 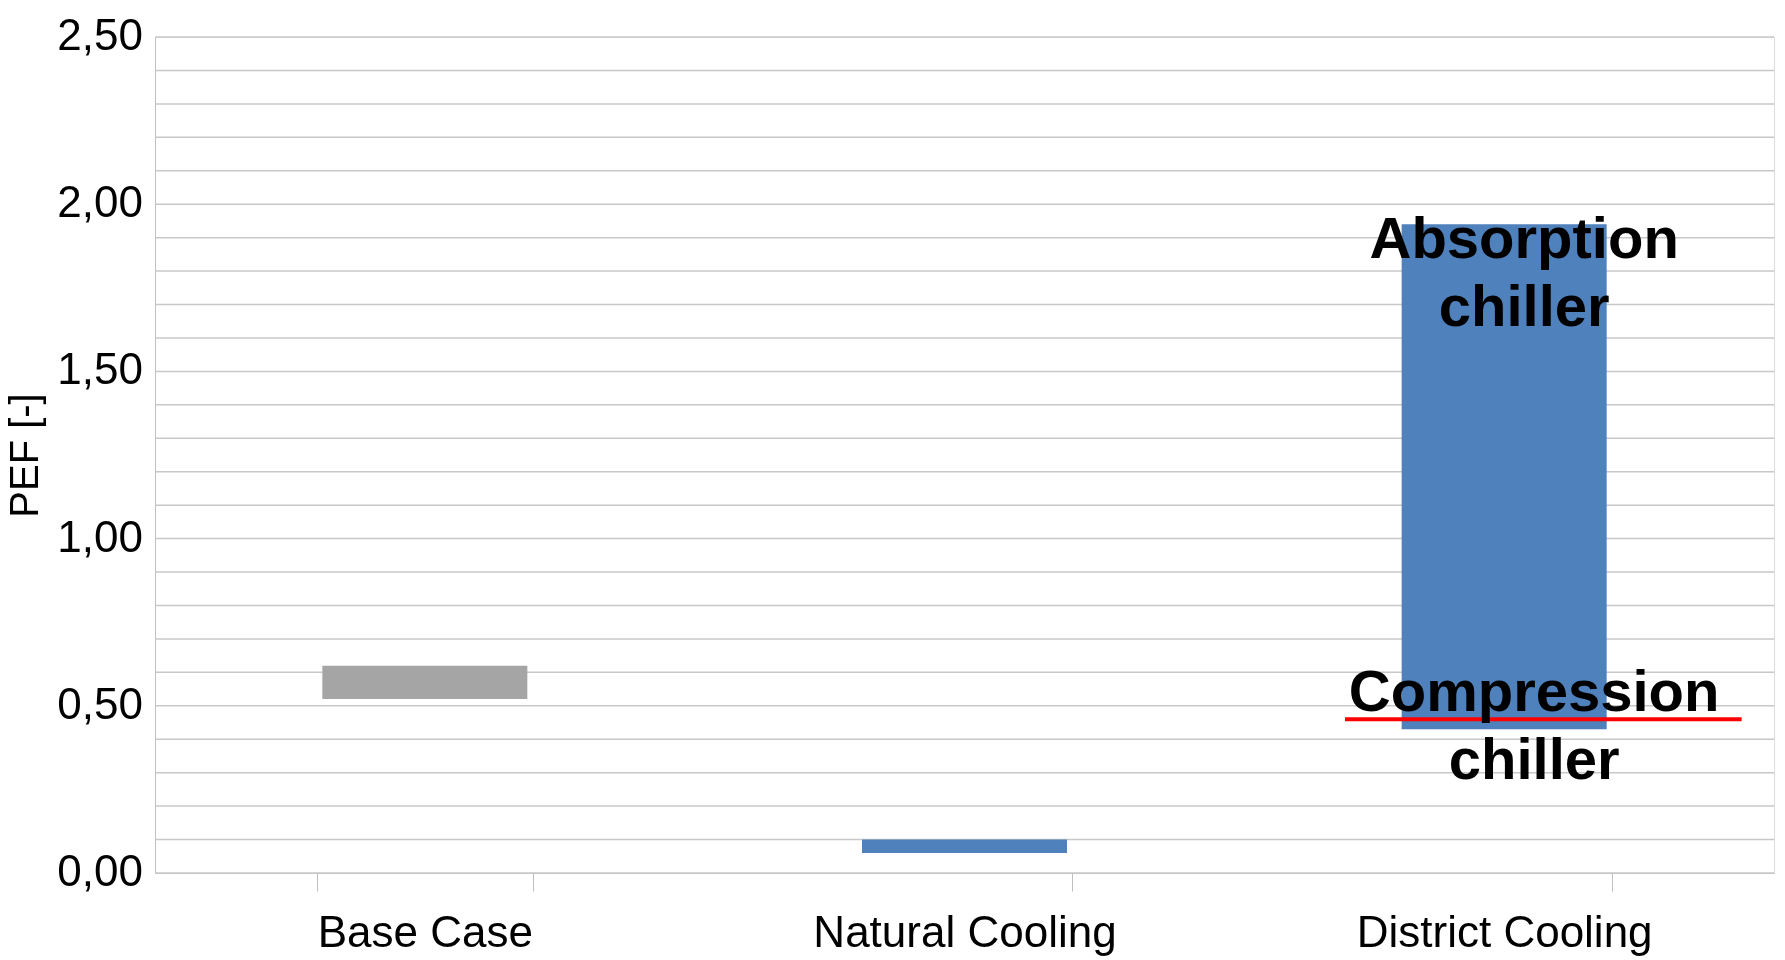 I want to click on y-tick-label: 0,50, so click(x=100, y=703).